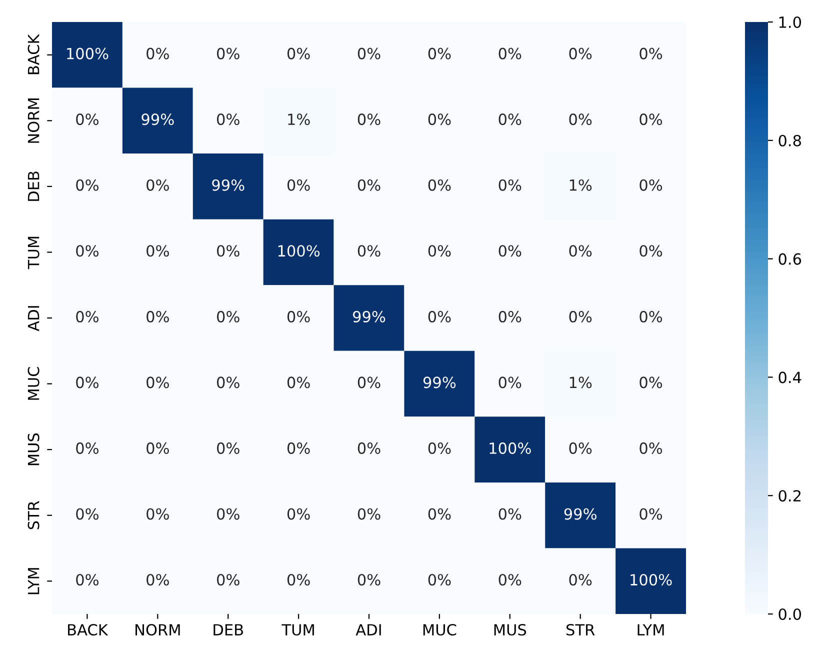  Describe the element at coordinates (34, 120) in the screenshot. I see `y-tick-label: NORM` at that location.